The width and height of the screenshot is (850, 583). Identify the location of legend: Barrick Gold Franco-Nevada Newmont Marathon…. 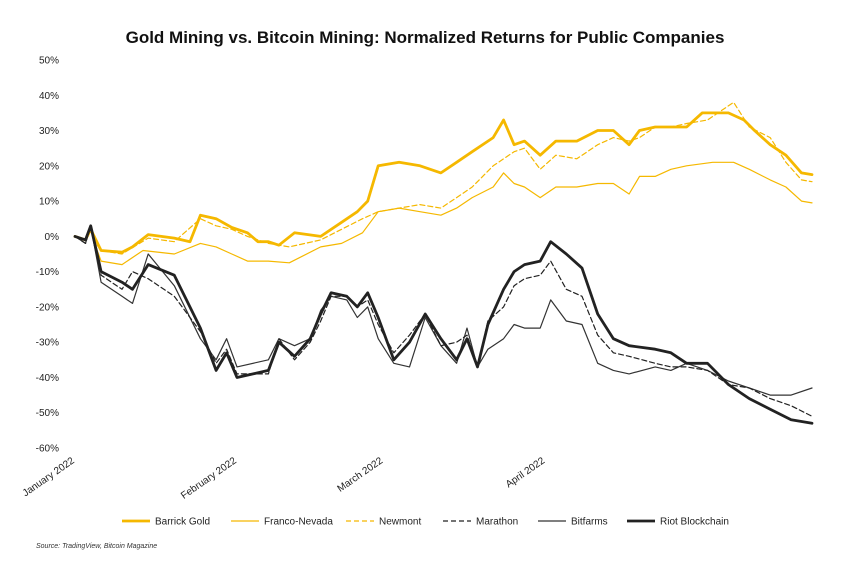
(425, 522).